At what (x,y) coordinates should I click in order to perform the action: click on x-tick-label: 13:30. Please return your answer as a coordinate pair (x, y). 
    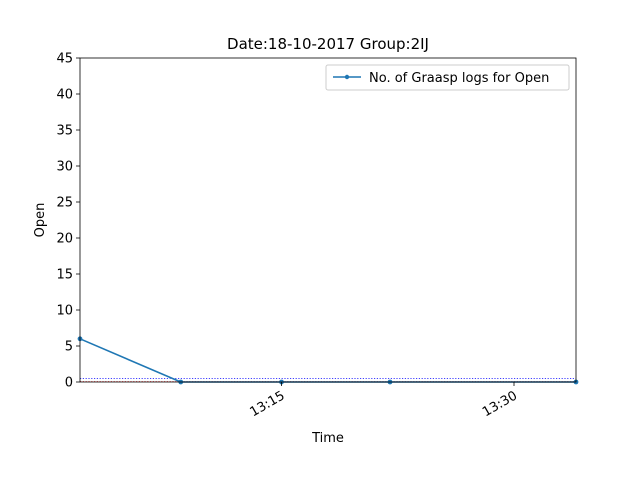
    Looking at the image, I should click on (500, 404).